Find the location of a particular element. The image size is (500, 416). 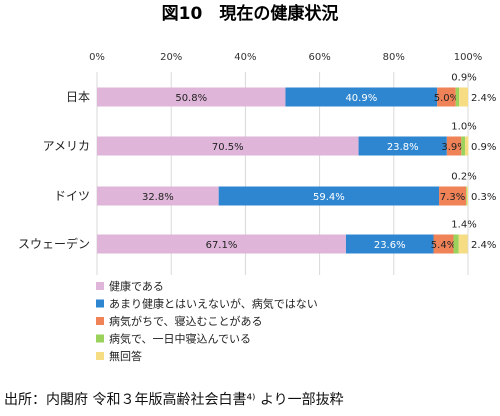

source-note: 出所：内閣府 令和３年版高齢社会白書⁴⁾ より一部抜粋 is located at coordinates (174, 399).